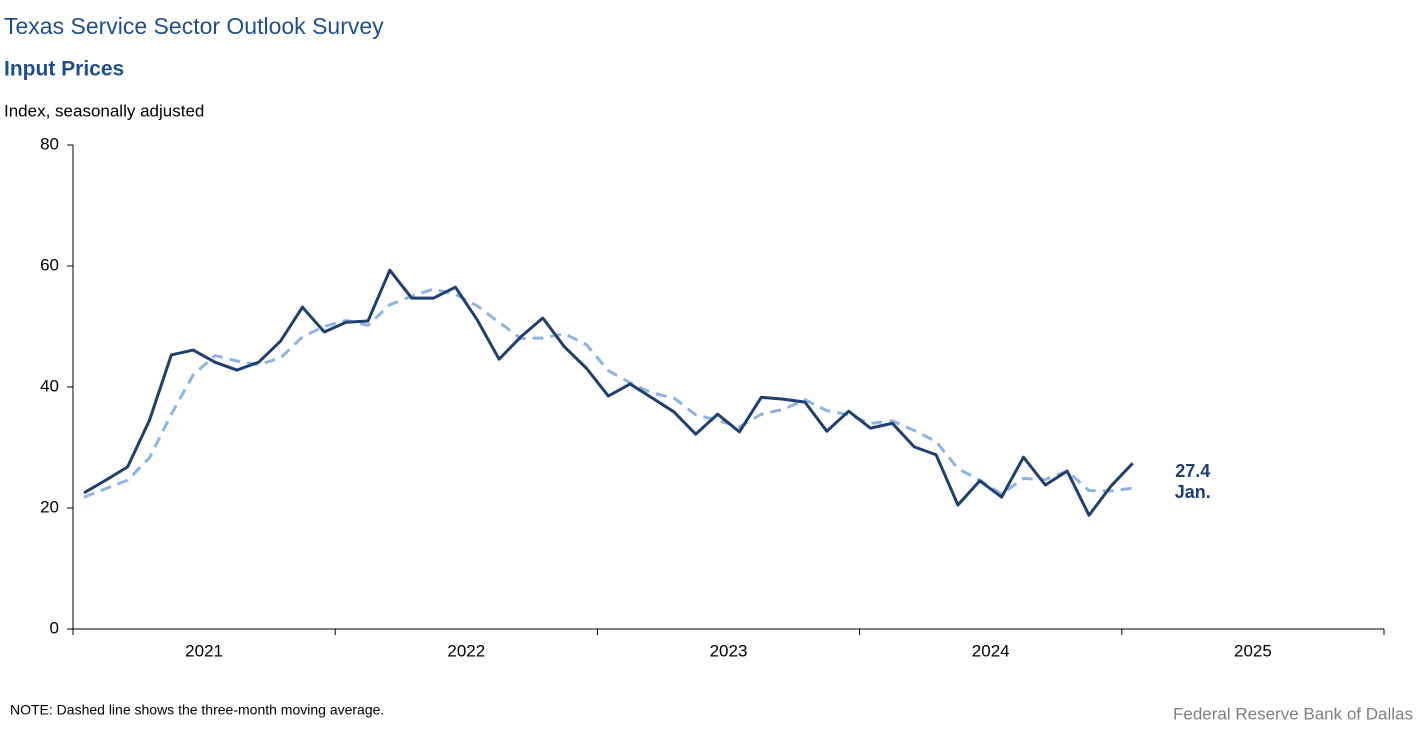  Describe the element at coordinates (729, 650) in the screenshot. I see `x-tick-label: 2023` at that location.